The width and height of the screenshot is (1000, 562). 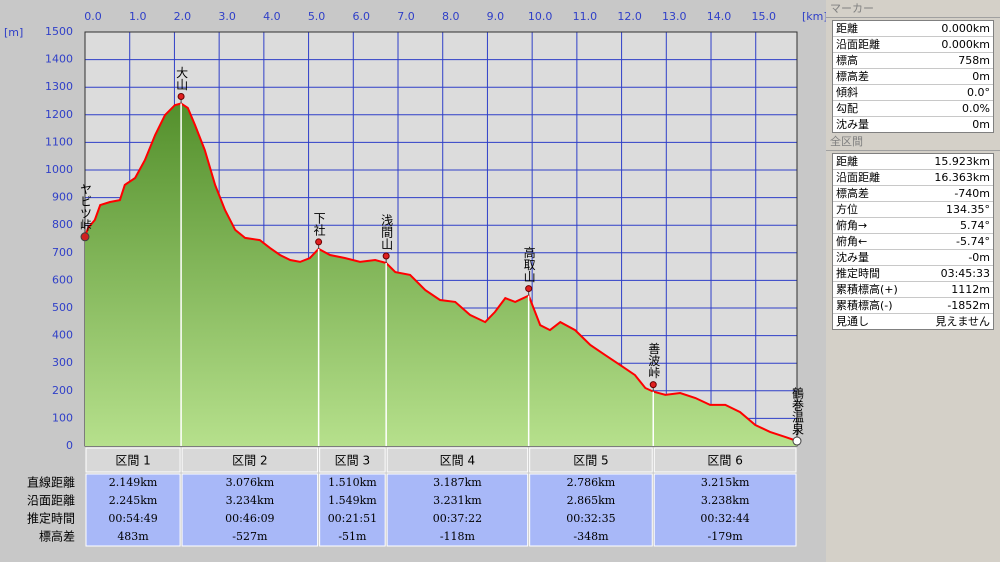 I want to click on panel-row: 距離 15.923km, so click(x=913, y=162).